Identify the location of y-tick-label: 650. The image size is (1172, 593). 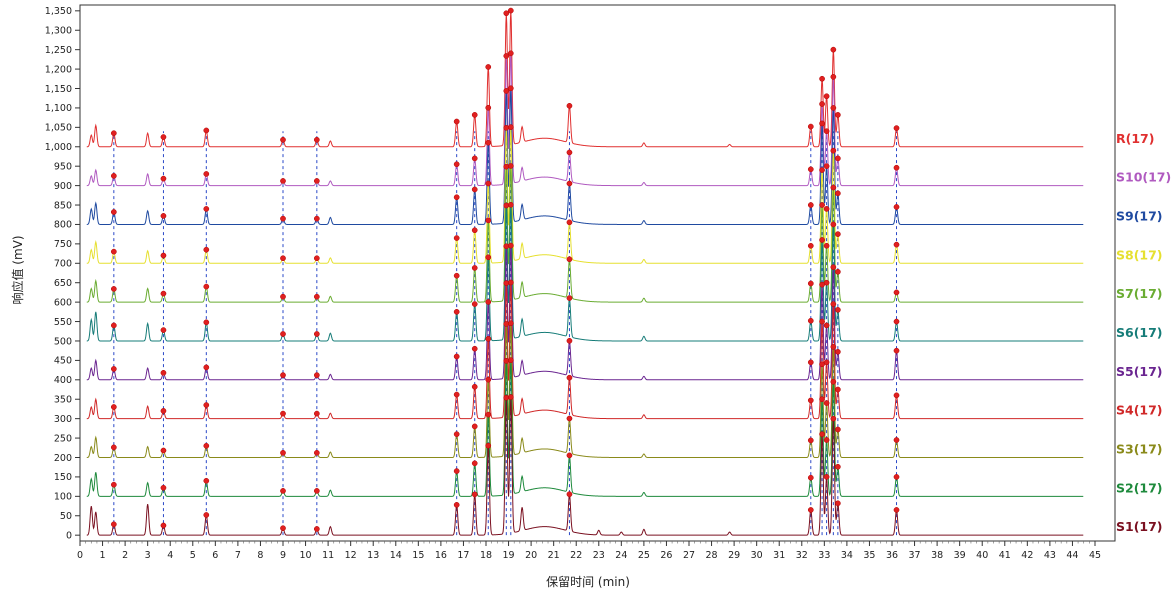
(63, 283).